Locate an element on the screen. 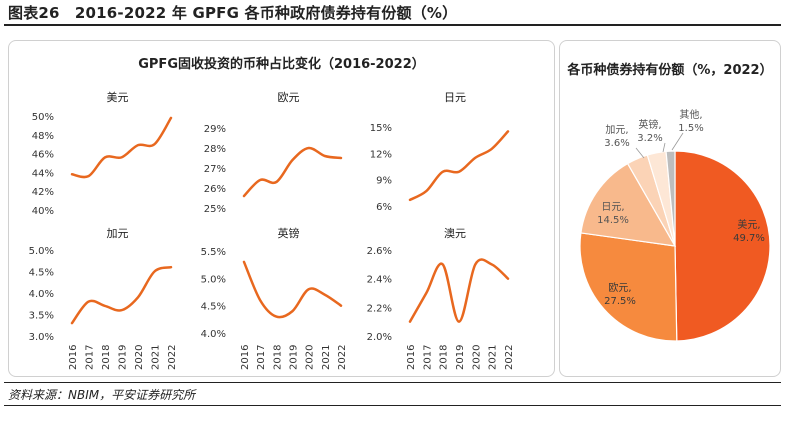  pie-slice-欧元 is located at coordinates (628, 287).